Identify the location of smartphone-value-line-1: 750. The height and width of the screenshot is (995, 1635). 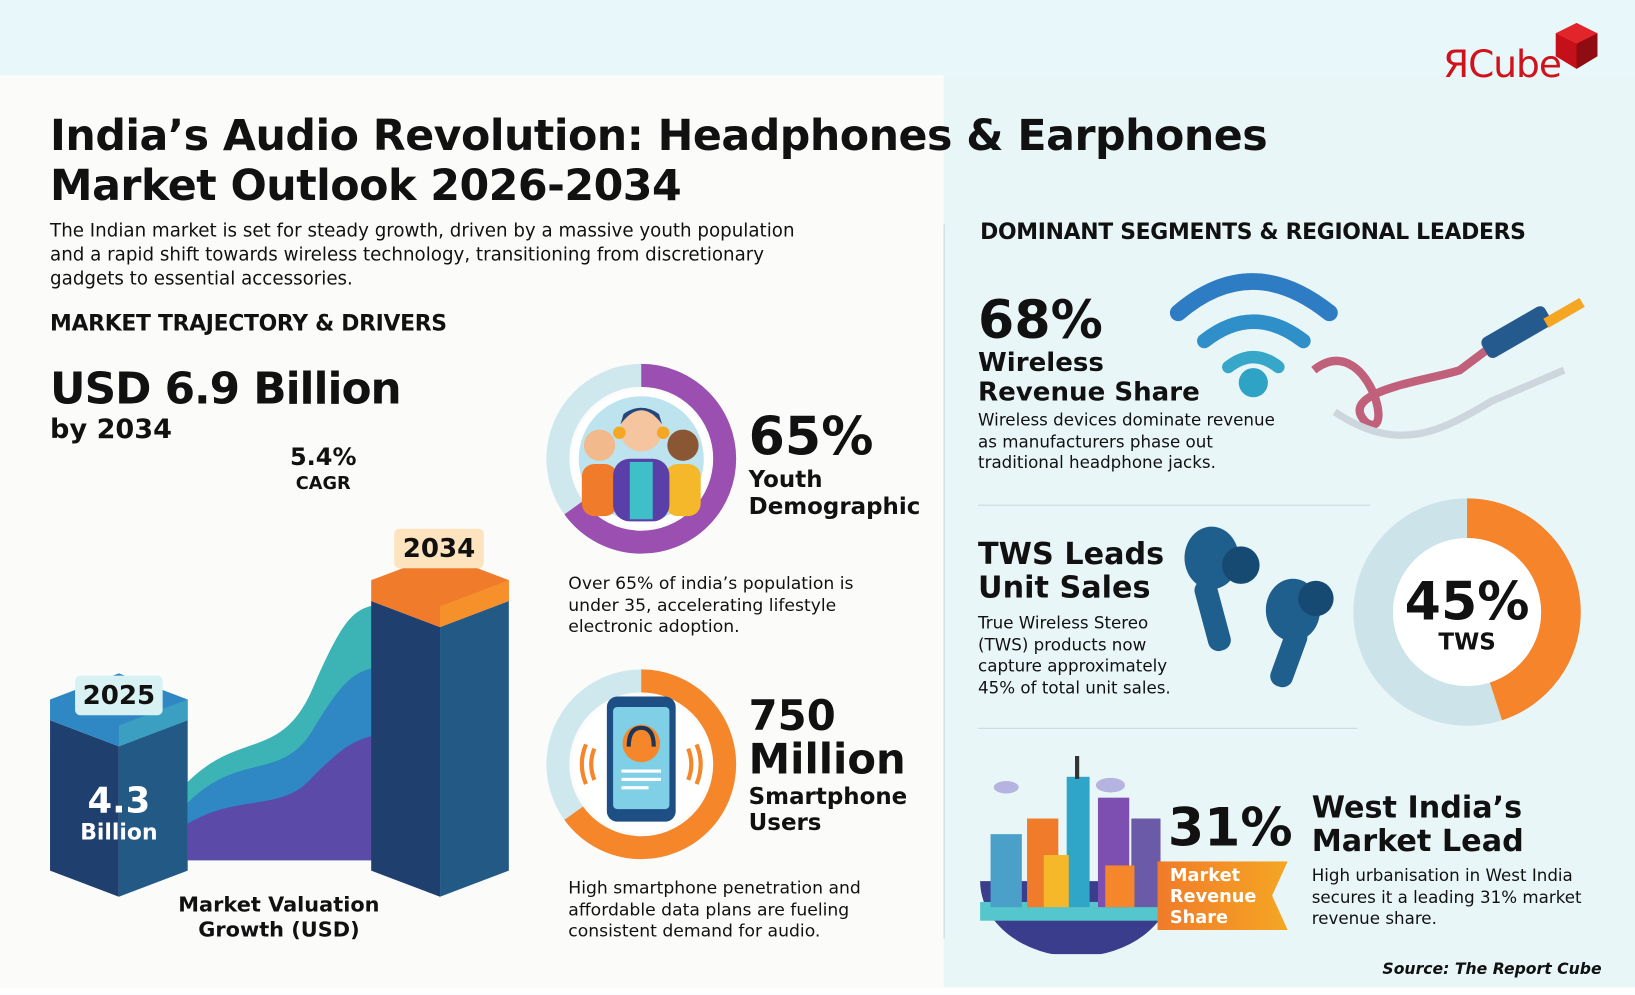
(792, 716).